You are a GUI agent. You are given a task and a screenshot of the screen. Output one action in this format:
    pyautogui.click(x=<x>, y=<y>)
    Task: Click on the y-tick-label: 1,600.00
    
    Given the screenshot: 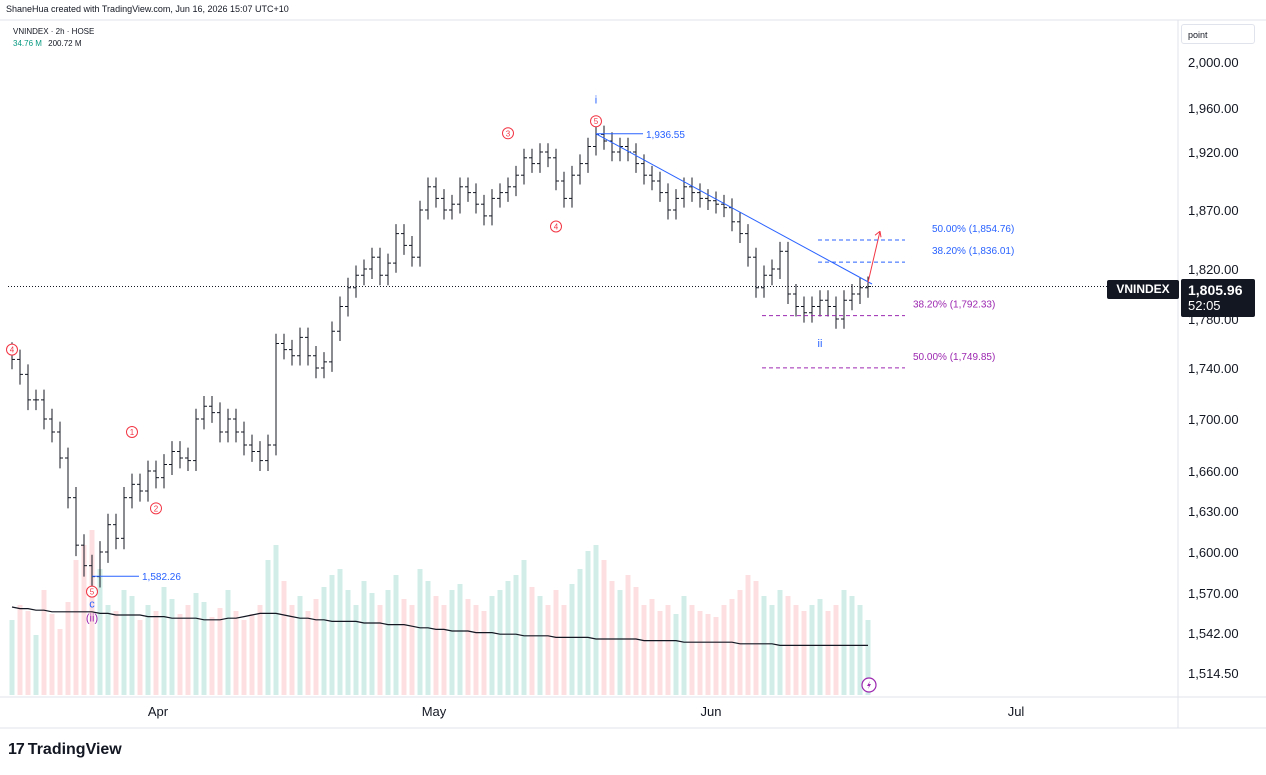 What is the action you would take?
    pyautogui.click(x=1213, y=552)
    